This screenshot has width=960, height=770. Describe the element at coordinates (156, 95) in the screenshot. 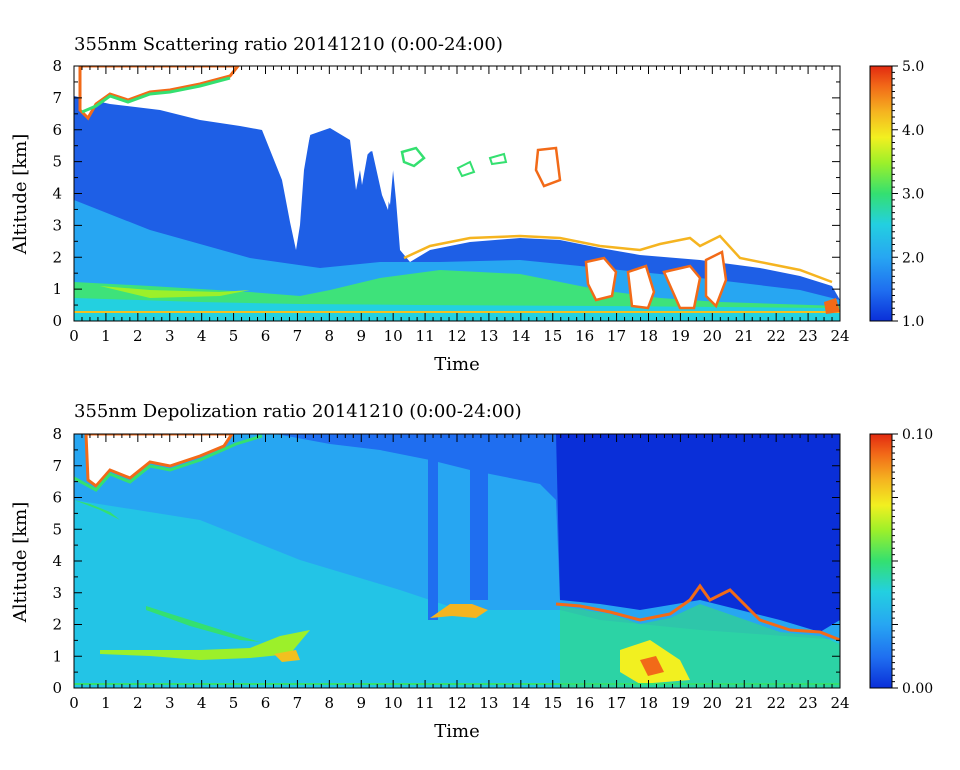

I see `sr-cirrus-edge` at that location.